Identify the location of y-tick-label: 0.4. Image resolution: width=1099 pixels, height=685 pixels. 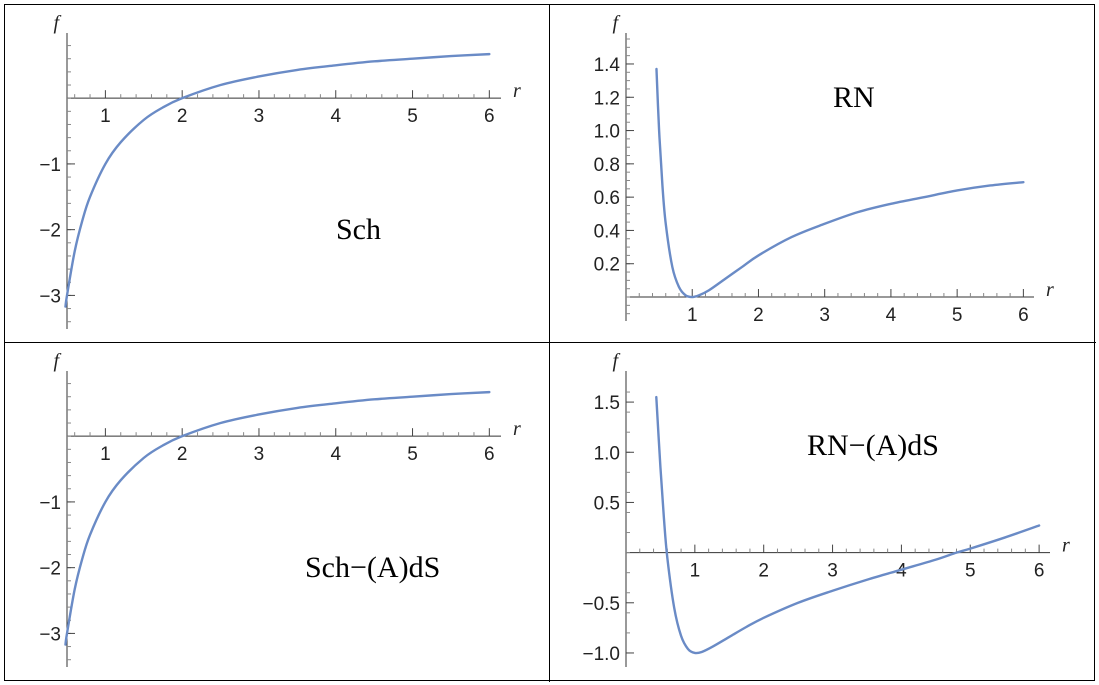
(607, 231).